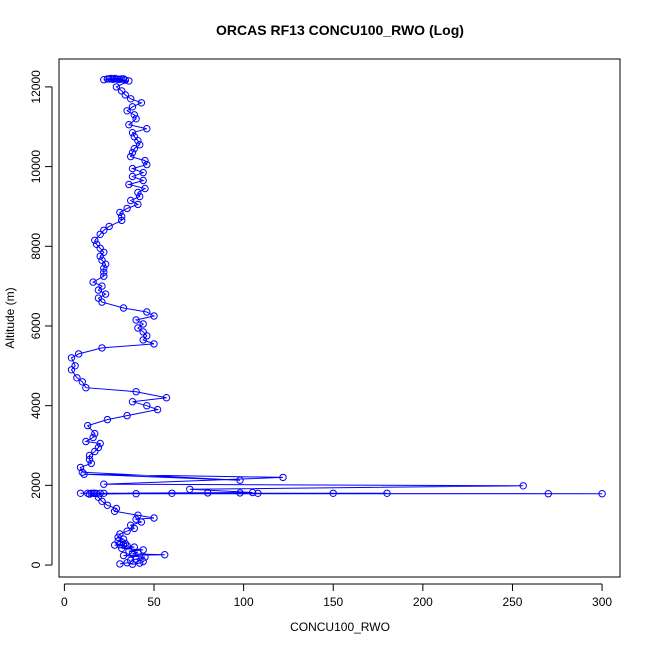 This screenshot has width=650, height=650. Describe the element at coordinates (36, 325) in the screenshot. I see `y-tick-label: 6000` at that location.